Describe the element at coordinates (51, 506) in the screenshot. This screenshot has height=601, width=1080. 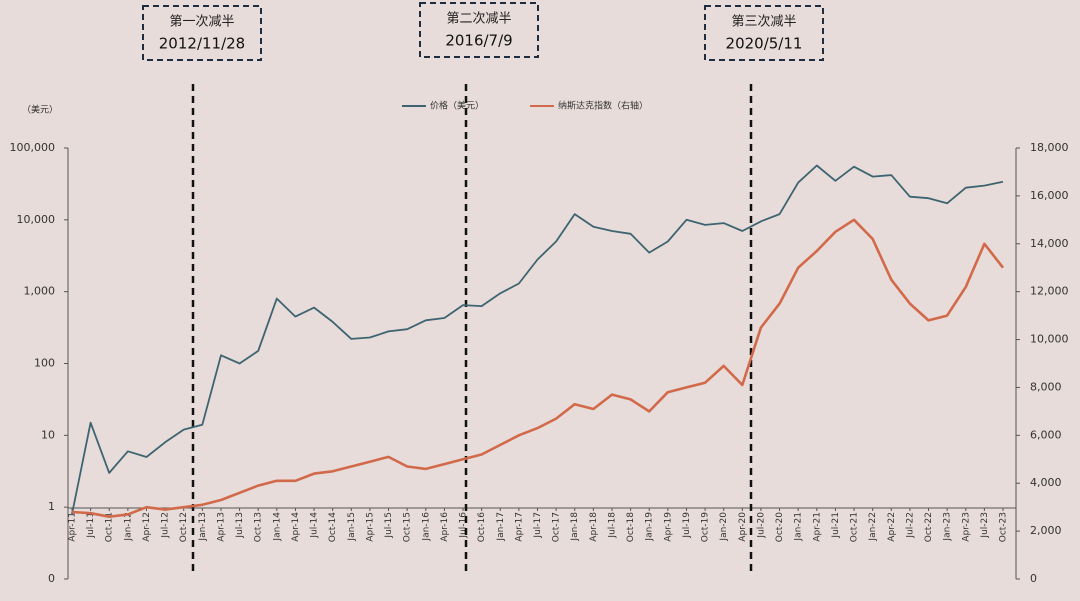
I see `y-tick-label: 1` at that location.